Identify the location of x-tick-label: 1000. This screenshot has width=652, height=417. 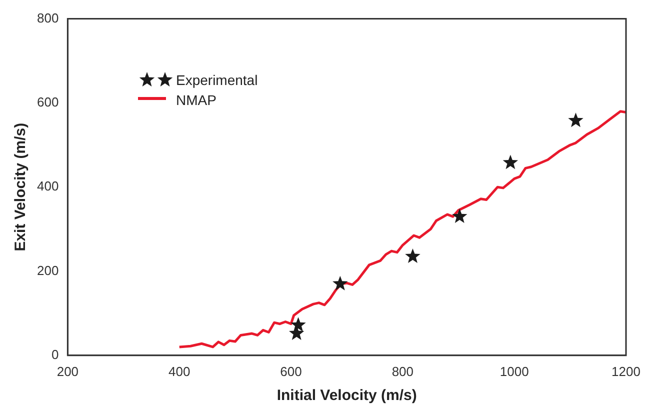
(514, 371).